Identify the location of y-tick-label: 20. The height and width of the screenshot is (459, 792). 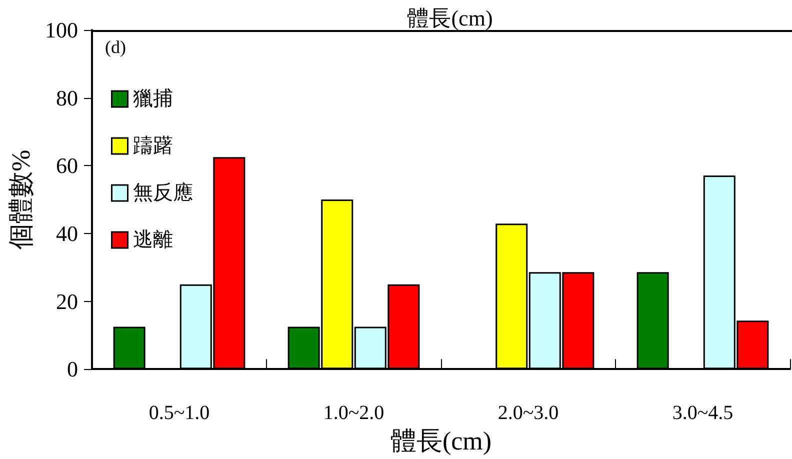
(67, 301).